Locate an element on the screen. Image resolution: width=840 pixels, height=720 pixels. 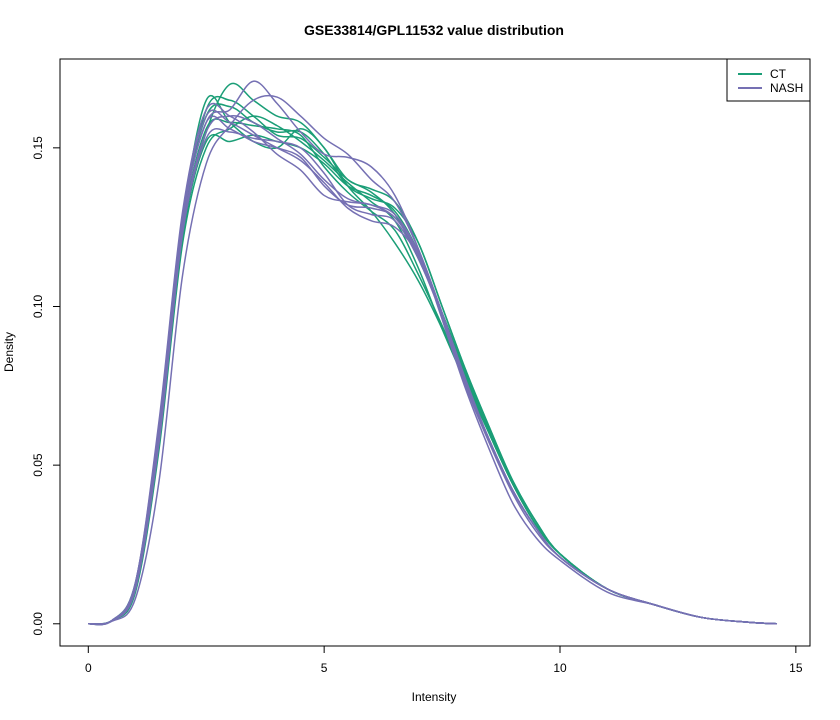
x-tick-label: 0 is located at coordinates (88, 668).